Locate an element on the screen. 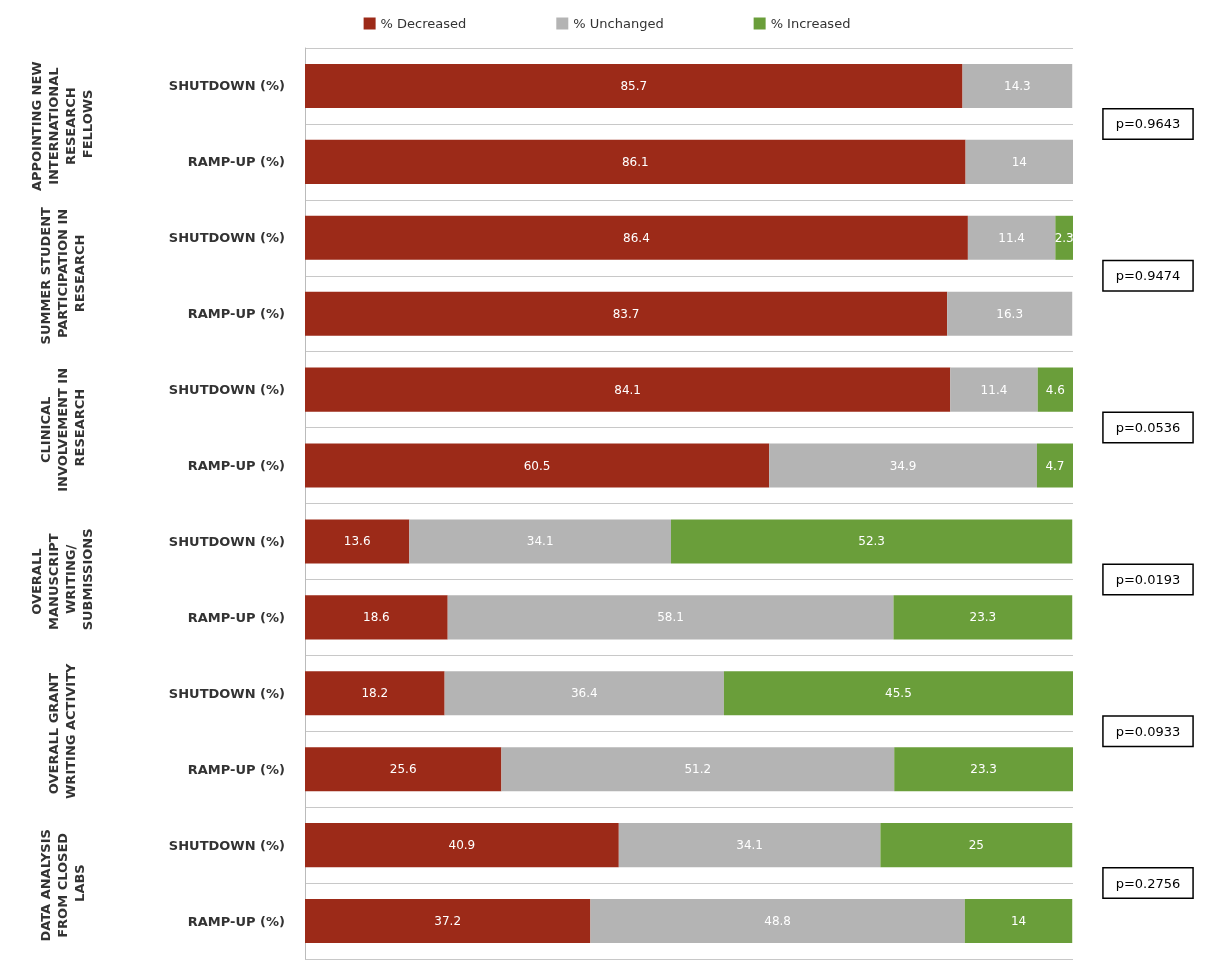  data-label: 4.6 is located at coordinates (1055, 389).